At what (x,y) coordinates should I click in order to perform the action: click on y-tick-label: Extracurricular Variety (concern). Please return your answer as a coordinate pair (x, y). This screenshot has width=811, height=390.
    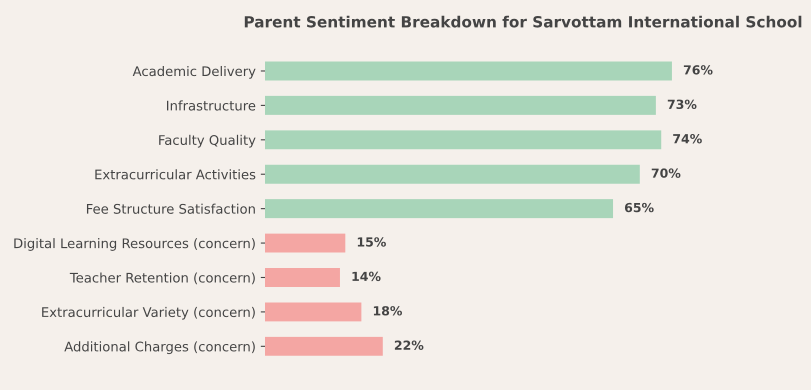
    Looking at the image, I should click on (148, 313).